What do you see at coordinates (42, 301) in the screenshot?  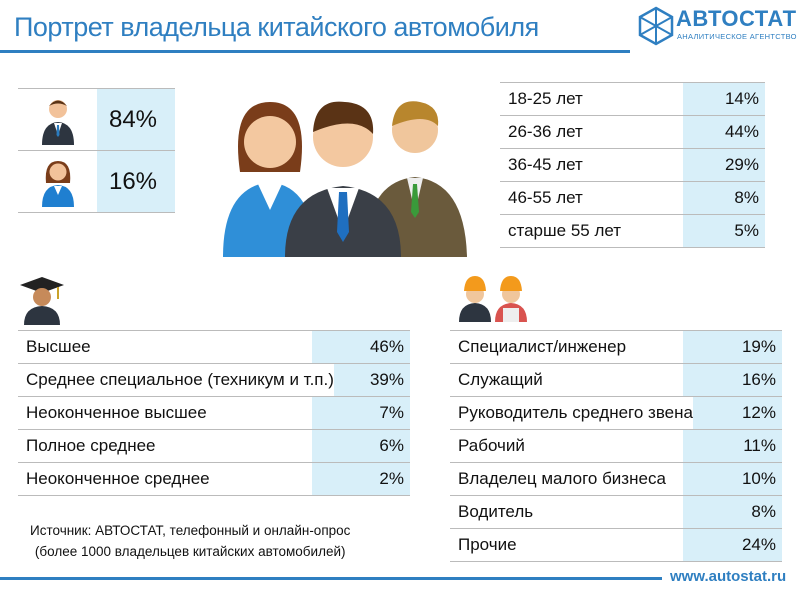 I see `education-icon` at bounding box center [42, 301].